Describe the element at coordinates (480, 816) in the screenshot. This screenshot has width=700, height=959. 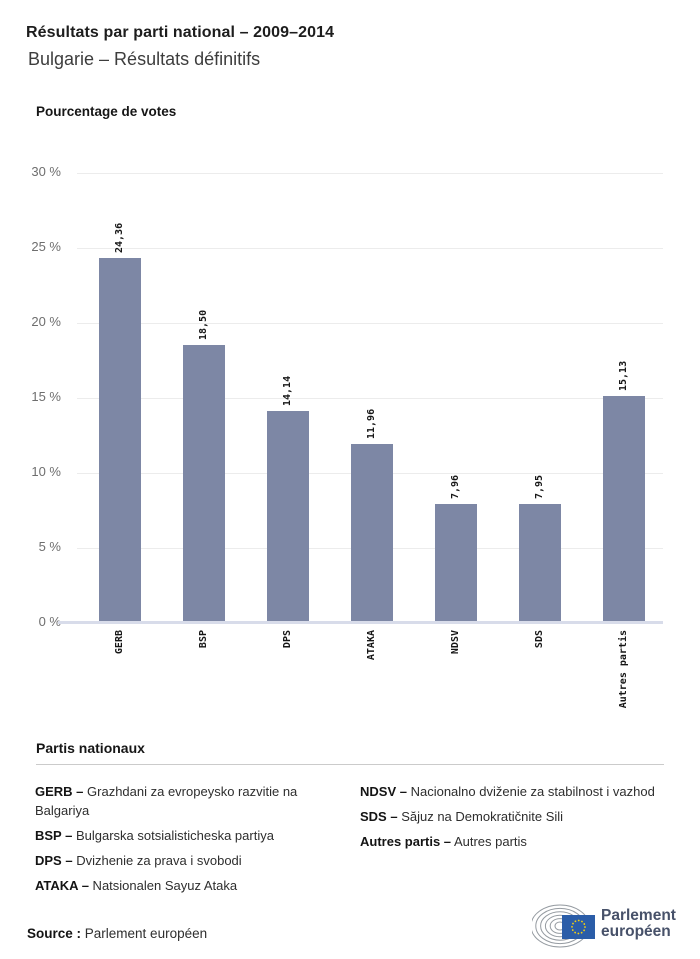
I see `legend-item-name: Săjuz na Demokratičnite Sili` at that location.